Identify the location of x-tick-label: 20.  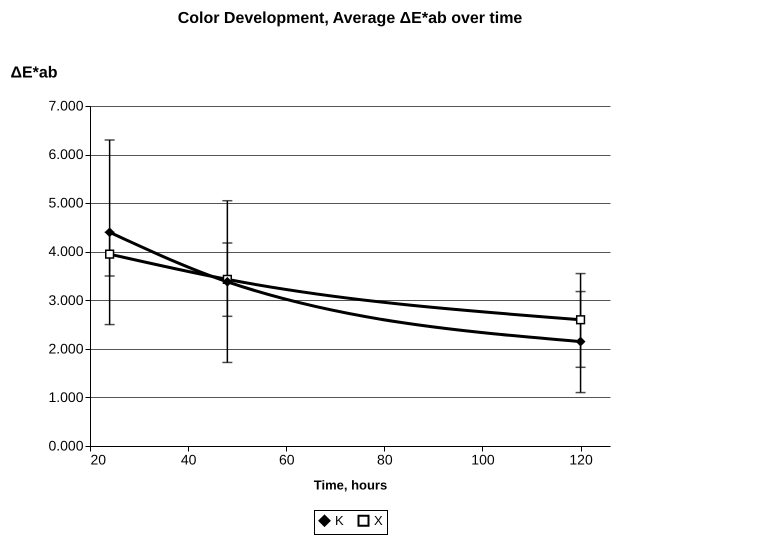
(98, 460).